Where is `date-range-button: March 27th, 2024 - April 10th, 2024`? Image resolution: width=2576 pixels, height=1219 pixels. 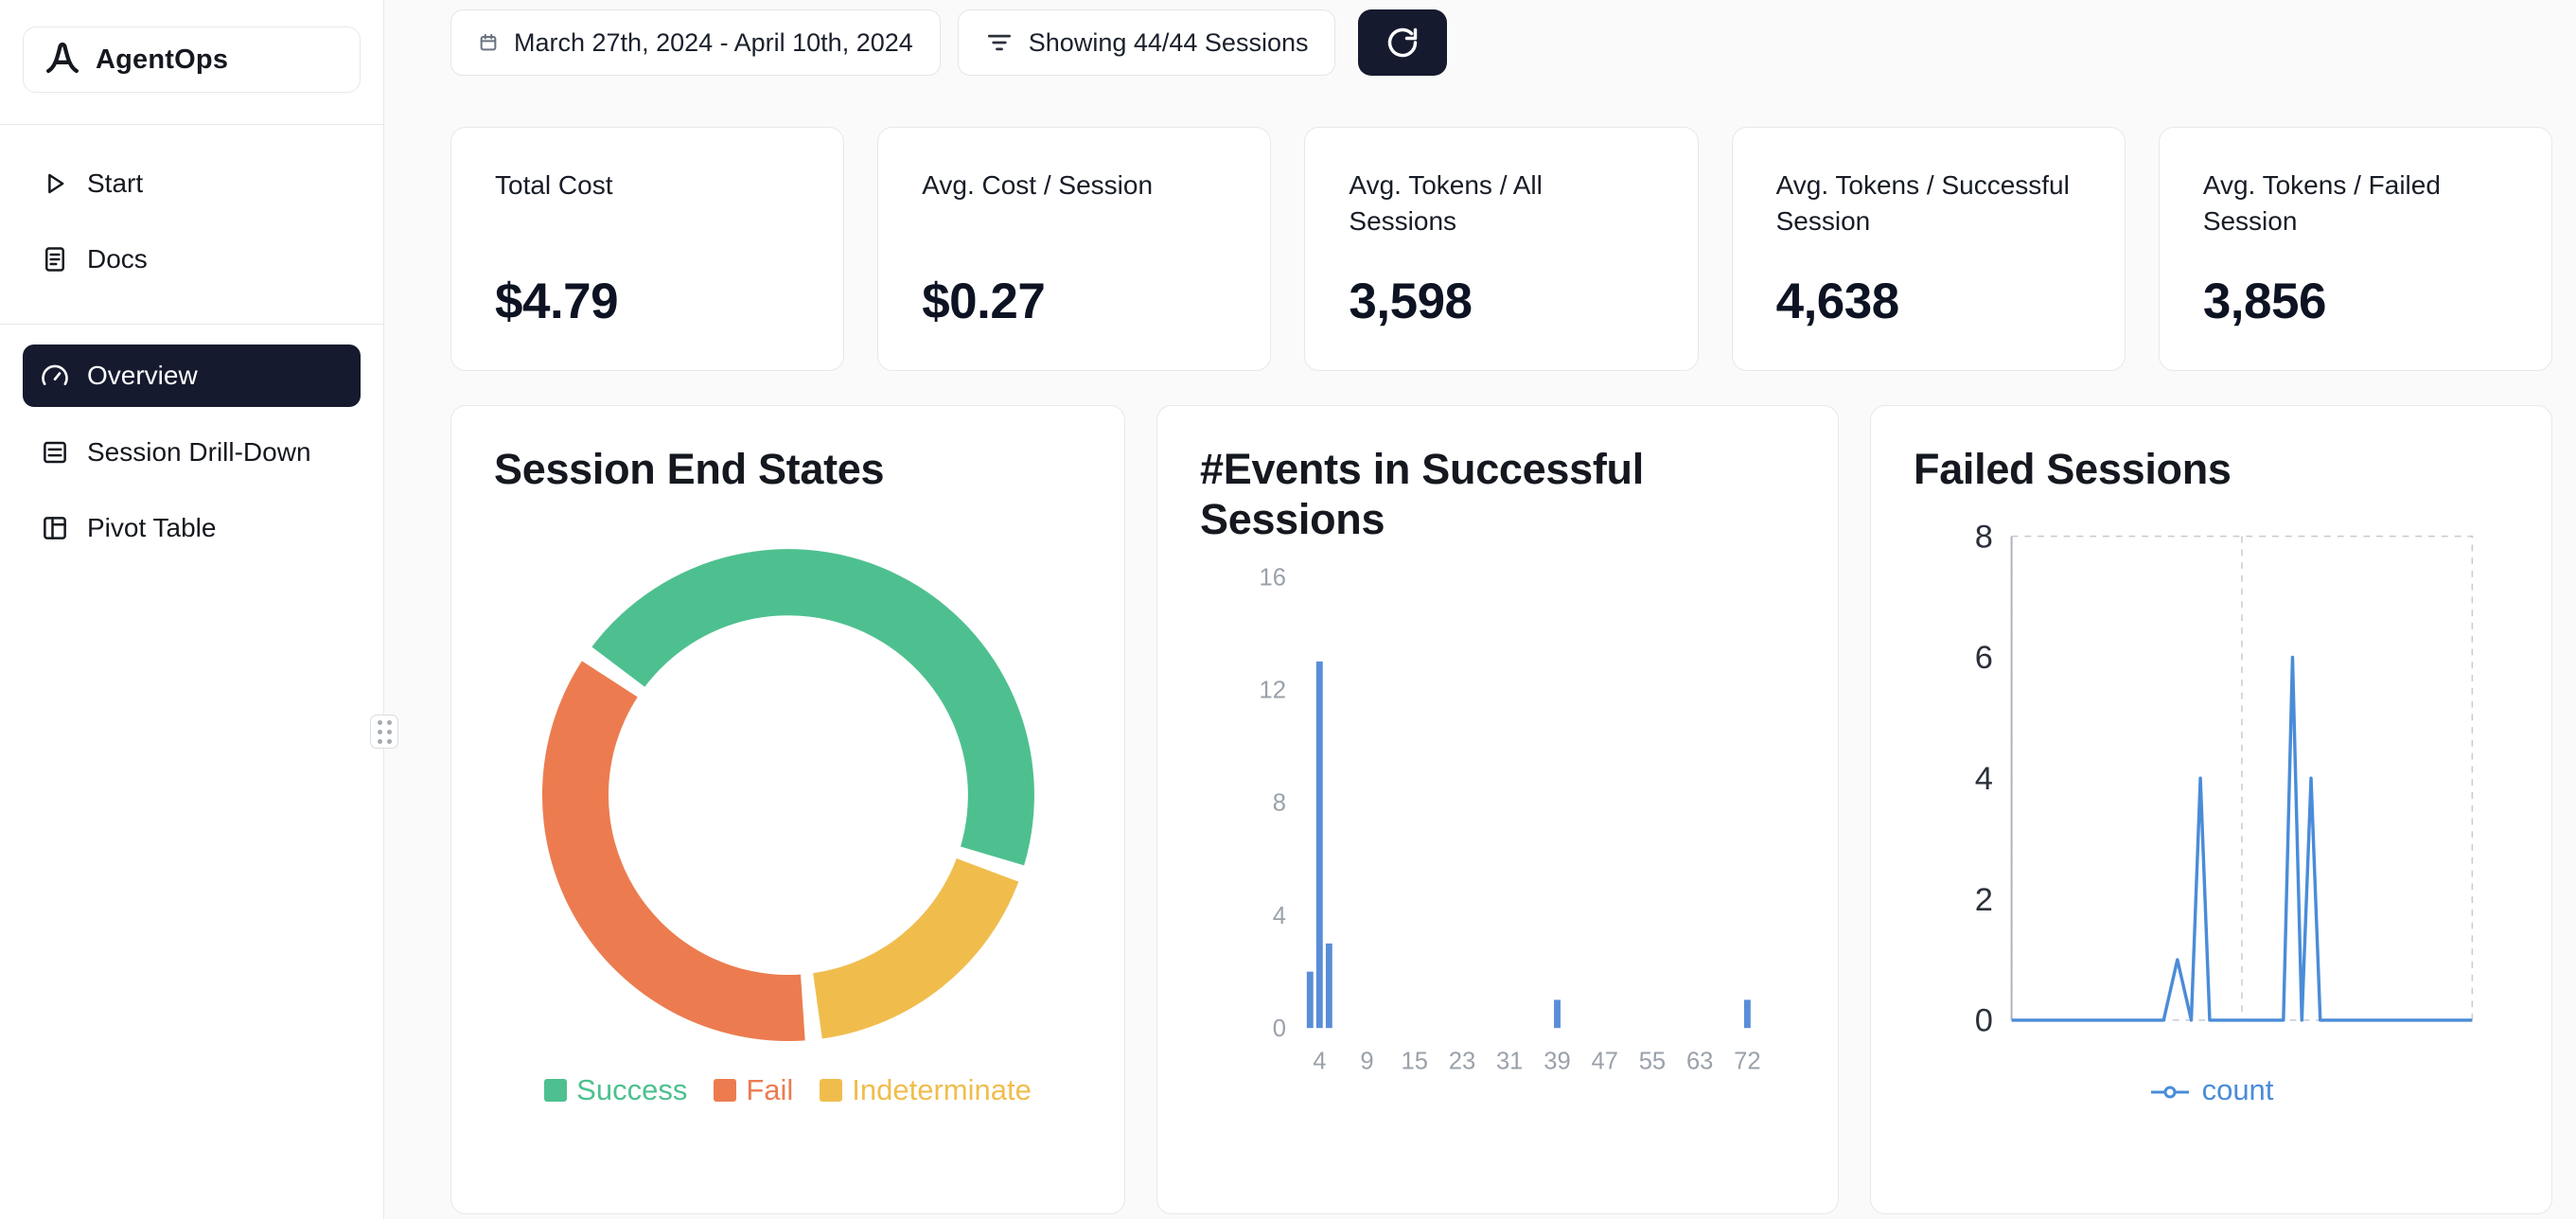 date-range-button: March 27th, 2024 - April 10th, 2024 is located at coordinates (695, 42).